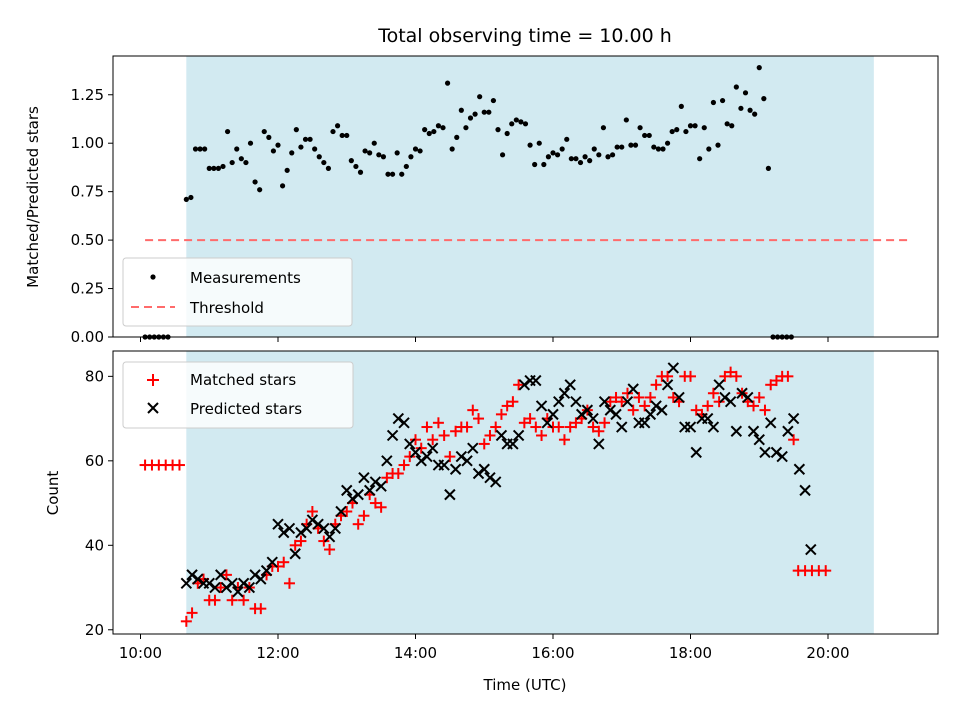 The height and width of the screenshot is (720, 960). Describe the element at coordinates (140, 653) in the screenshot. I see `x-tick-label: 10:00` at that location.